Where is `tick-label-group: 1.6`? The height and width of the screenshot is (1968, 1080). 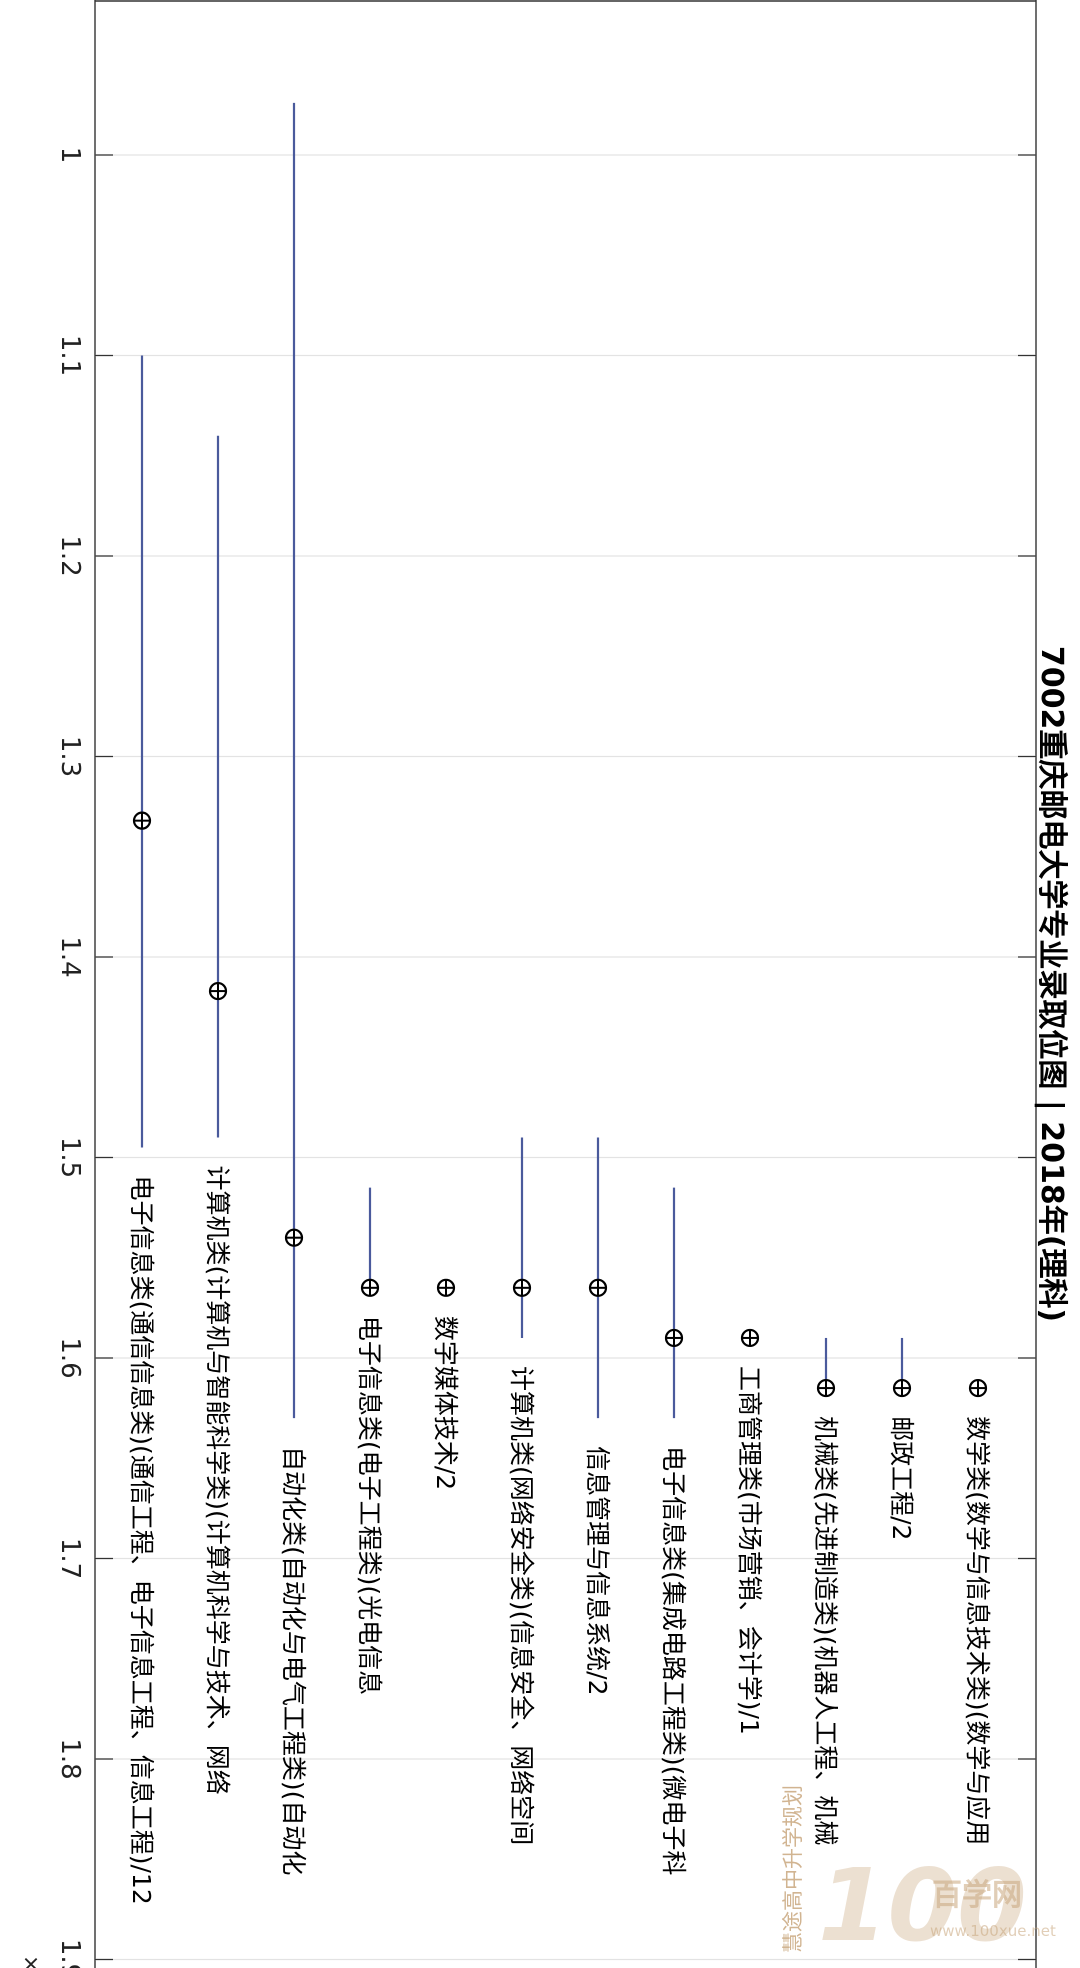
tick-label-group: 1.6 is located at coordinates (70, 1357).